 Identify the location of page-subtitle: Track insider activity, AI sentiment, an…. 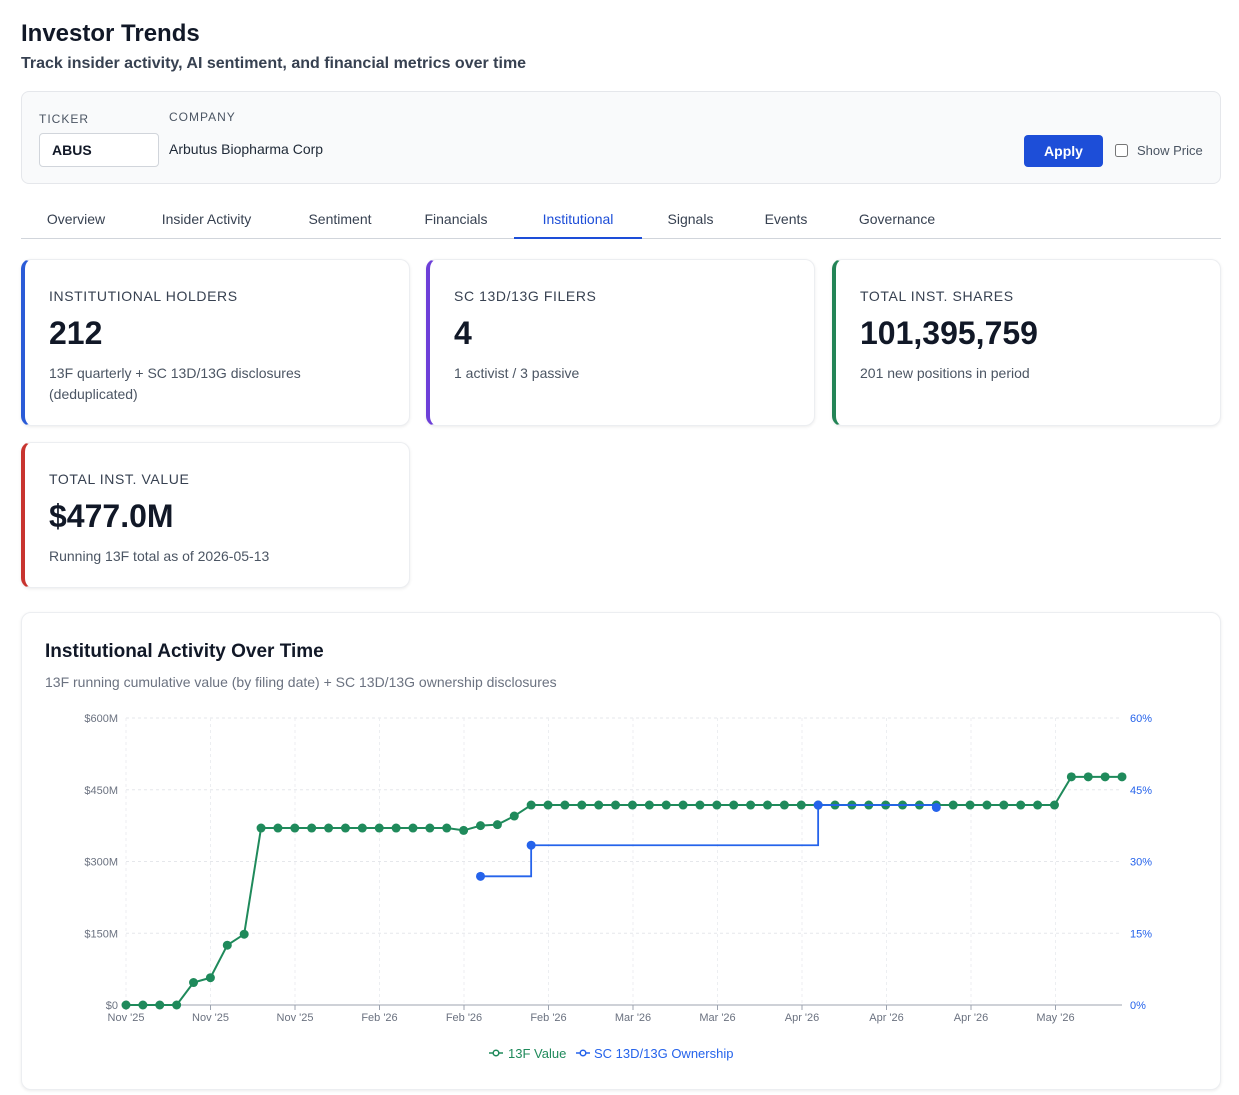
(274, 63).